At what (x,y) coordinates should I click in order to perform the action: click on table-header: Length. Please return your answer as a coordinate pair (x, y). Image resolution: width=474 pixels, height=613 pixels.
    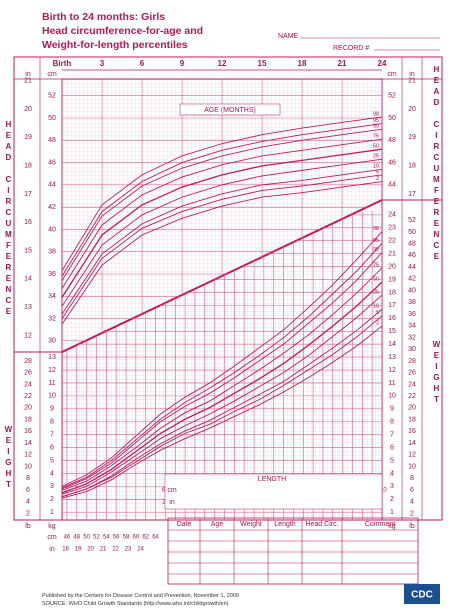
    Looking at the image, I should click on (285, 524).